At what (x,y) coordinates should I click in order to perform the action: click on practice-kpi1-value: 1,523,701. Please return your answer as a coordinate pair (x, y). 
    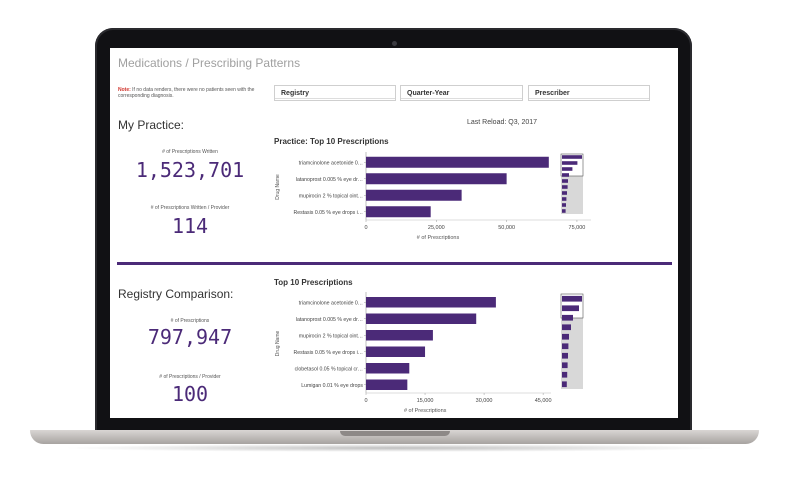
    Looking at the image, I should click on (190, 170).